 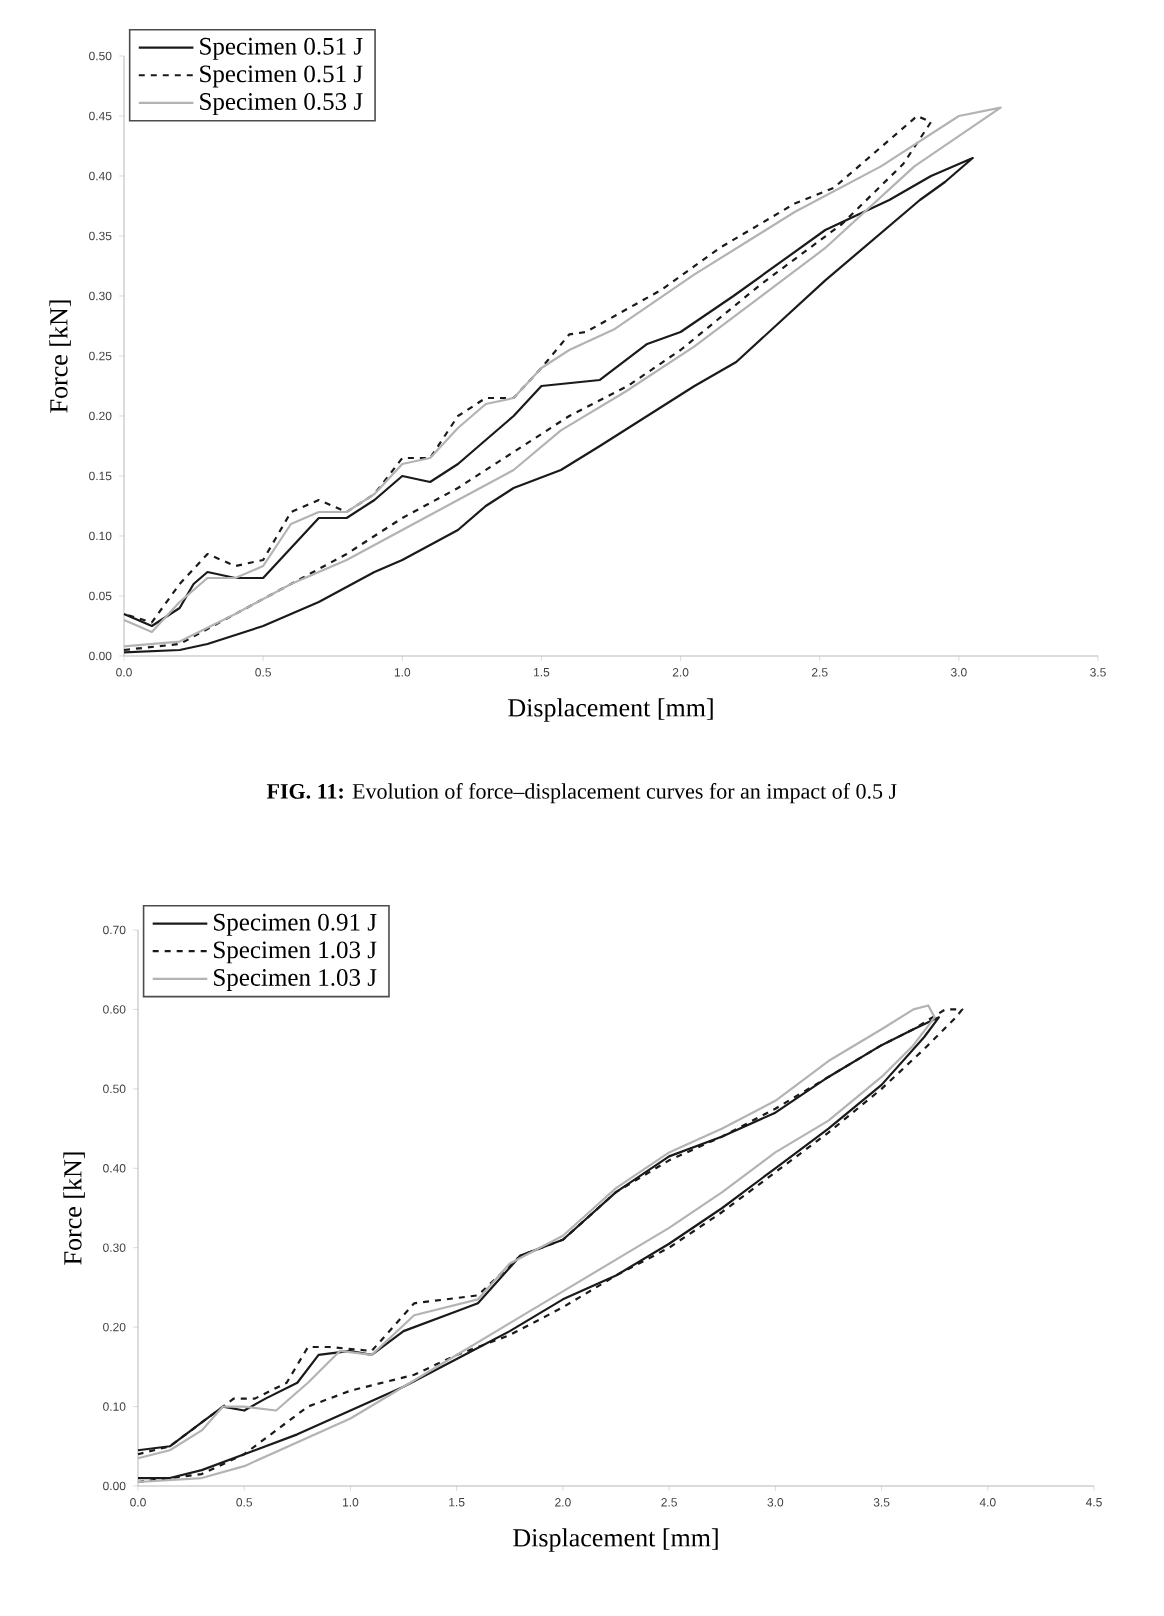 What do you see at coordinates (281, 104) in the screenshot?
I see `legend-label: Specimen 0.53 J` at bounding box center [281, 104].